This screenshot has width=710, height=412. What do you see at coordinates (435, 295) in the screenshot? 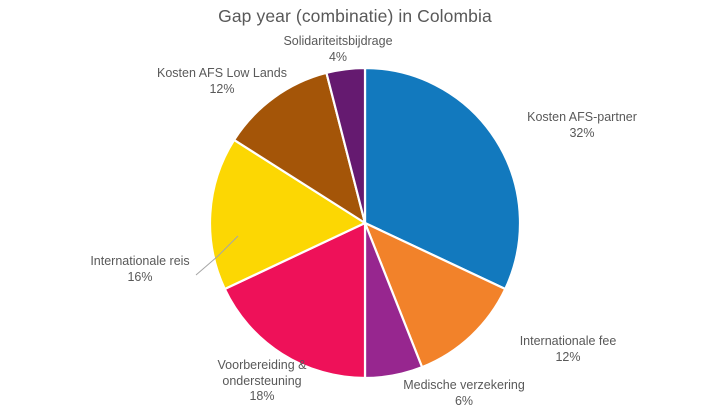
I see `pie-slice: Internationale fee 12%` at bounding box center [435, 295].